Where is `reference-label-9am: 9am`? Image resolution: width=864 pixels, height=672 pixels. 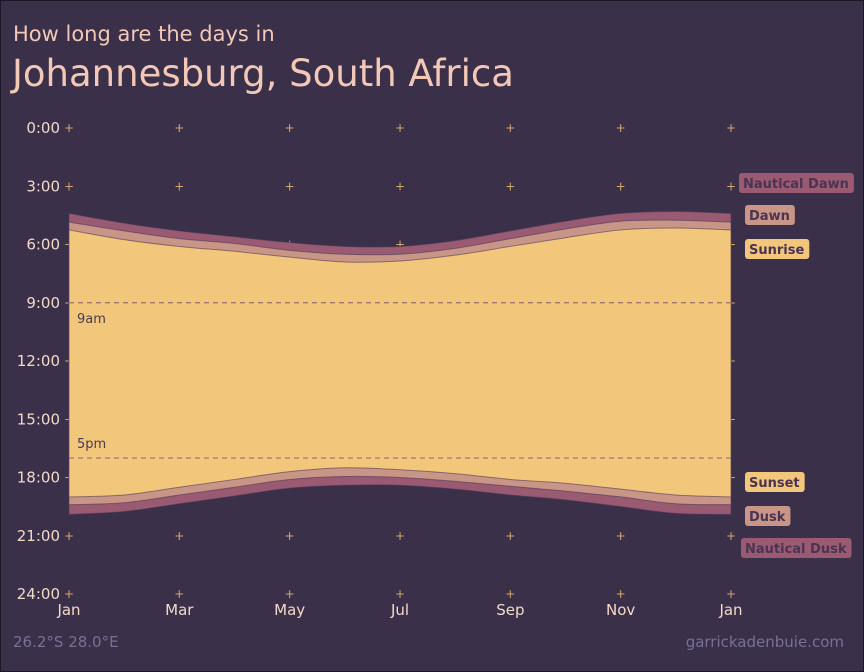
reference-label-9am: 9am is located at coordinates (91, 319).